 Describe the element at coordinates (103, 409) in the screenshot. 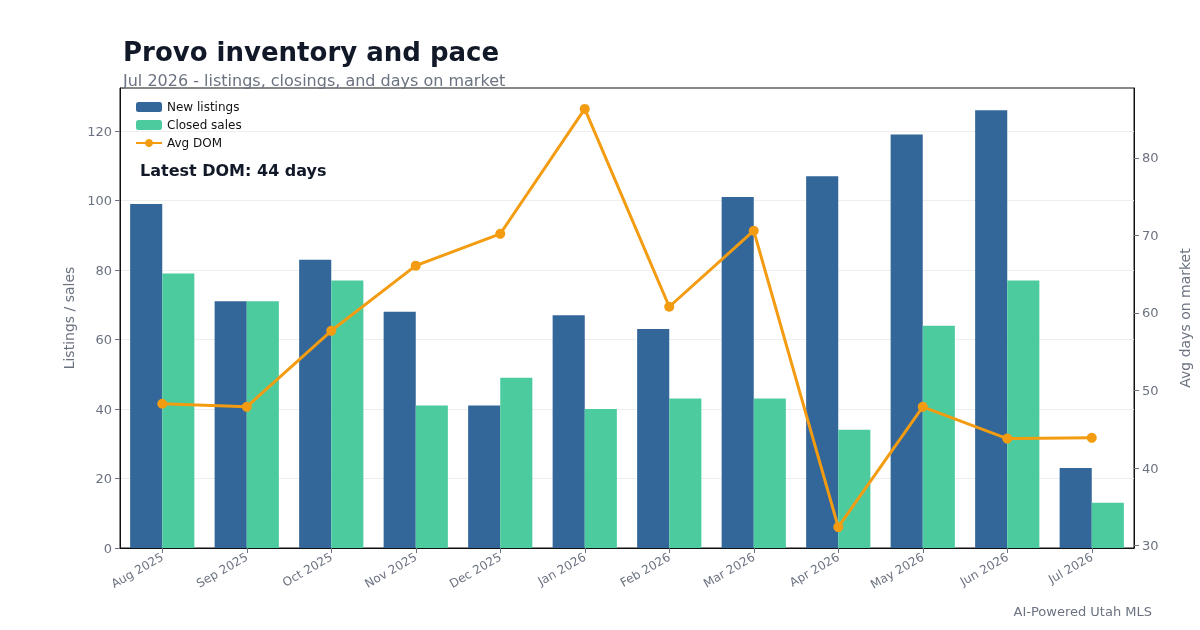

I see `y-tick-label: 40` at that location.